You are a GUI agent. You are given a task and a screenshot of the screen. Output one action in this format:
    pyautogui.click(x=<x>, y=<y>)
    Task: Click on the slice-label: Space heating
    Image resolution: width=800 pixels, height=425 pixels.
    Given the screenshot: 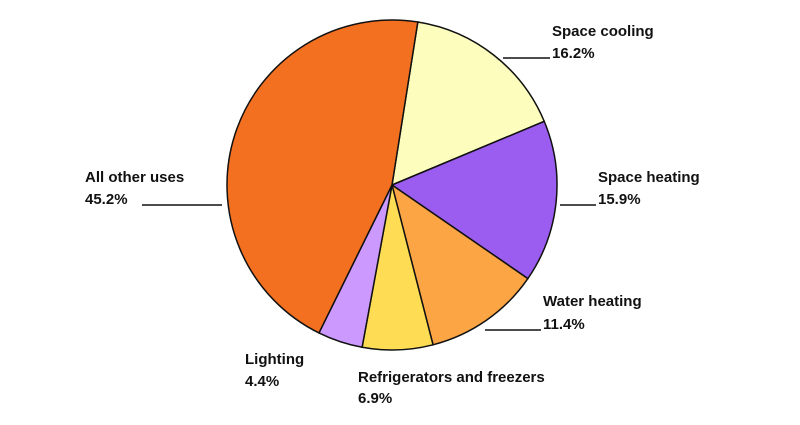 What is the action you would take?
    pyautogui.click(x=649, y=177)
    